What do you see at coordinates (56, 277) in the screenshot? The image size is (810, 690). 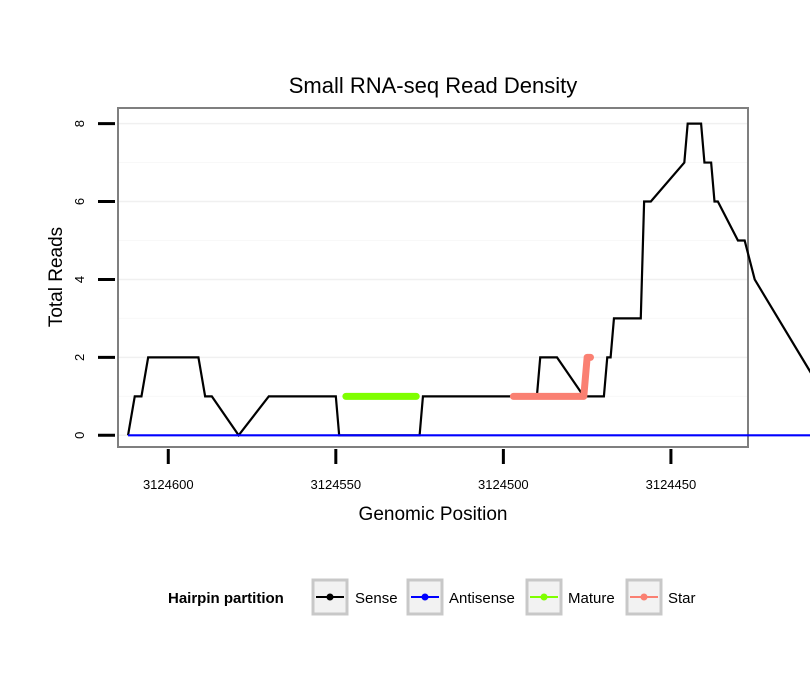 I see `y-axis-title: Total Reads` at bounding box center [56, 277].